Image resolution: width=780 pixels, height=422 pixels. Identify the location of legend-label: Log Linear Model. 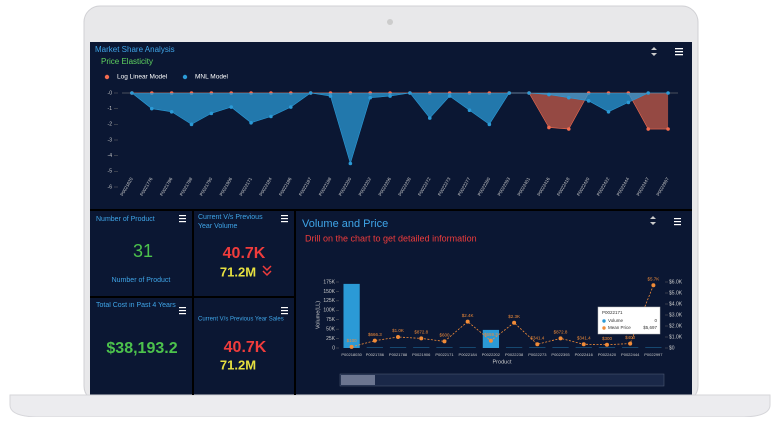
(142, 77).